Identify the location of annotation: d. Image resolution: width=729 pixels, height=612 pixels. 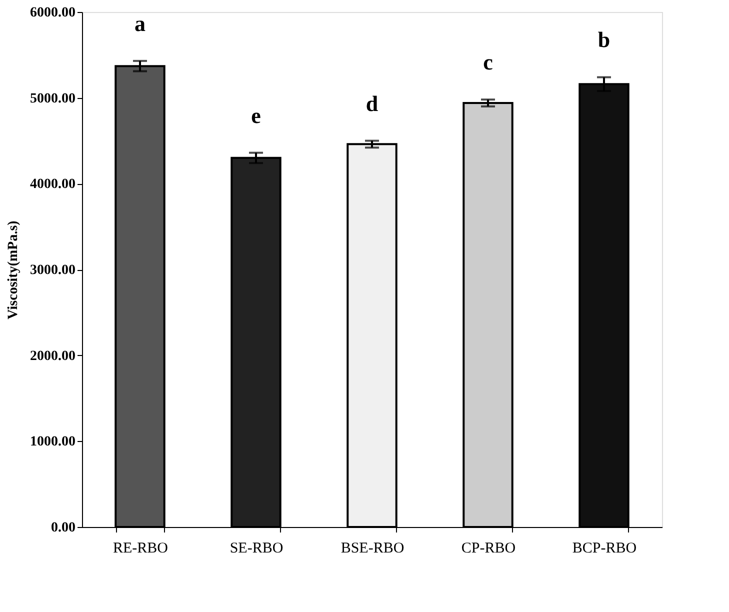
(372, 103).